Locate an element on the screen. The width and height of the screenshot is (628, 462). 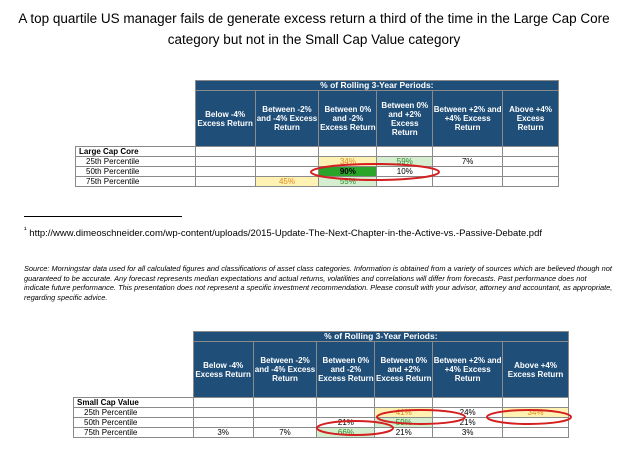
cell: 41% is located at coordinates (404, 412).